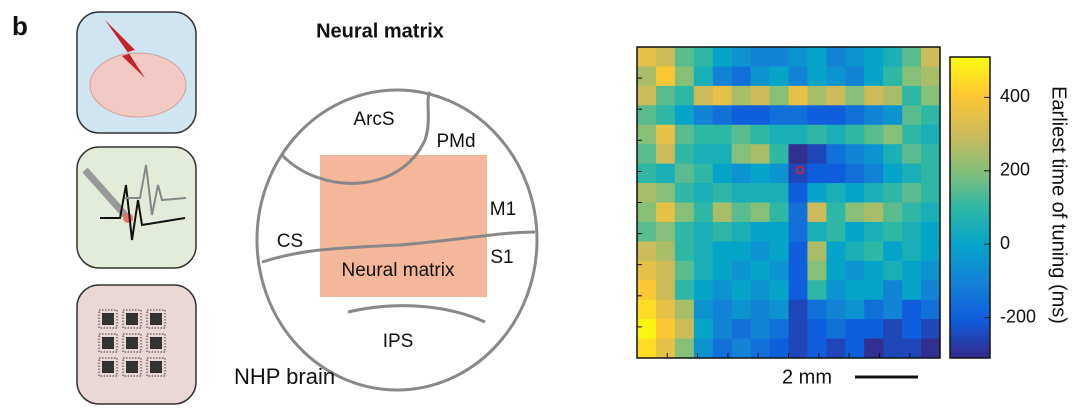  What do you see at coordinates (373, 119) in the screenshot?
I see `region-label: ArcS` at bounding box center [373, 119].